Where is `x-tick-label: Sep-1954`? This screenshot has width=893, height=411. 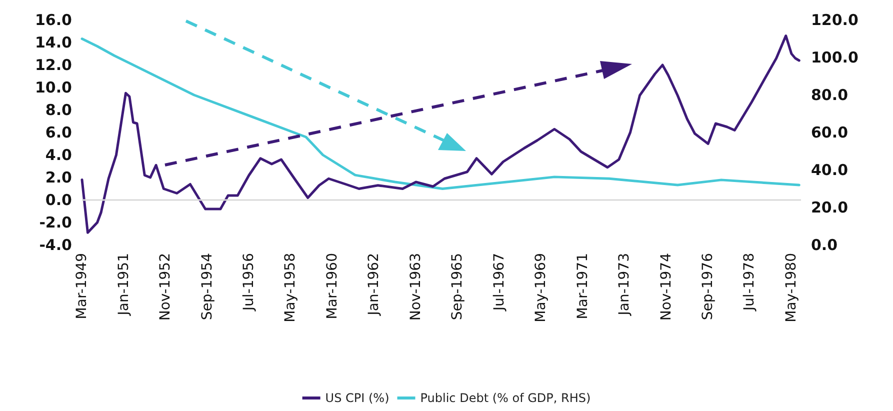
x-tick-label: Sep-1954 is located at coordinates (207, 286).